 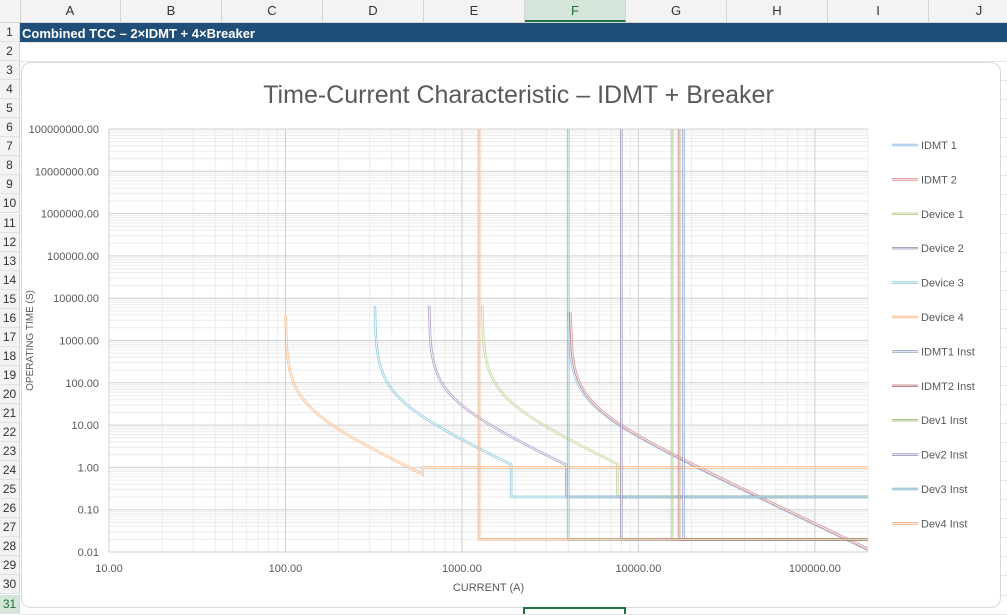 What do you see at coordinates (10, 547) in the screenshot?
I see `row-header-28: 28` at bounding box center [10, 547].